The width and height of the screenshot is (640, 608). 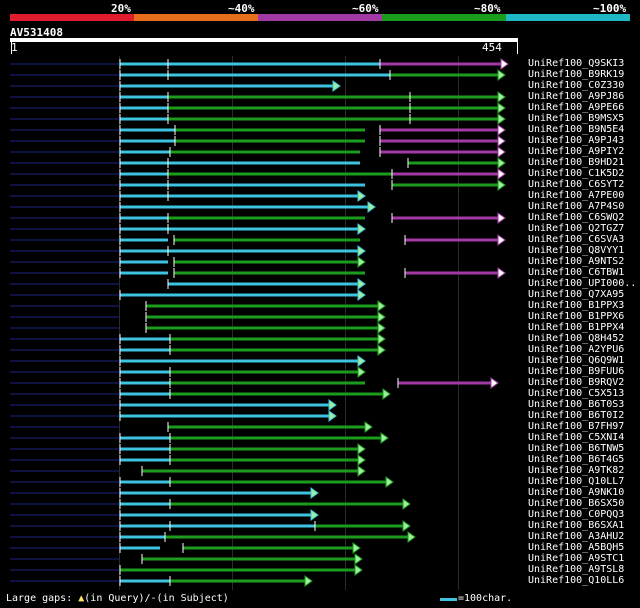 What do you see at coordinates (576, 470) in the screenshot?
I see `hit-name-link: UniRef100_A9TK82` at bounding box center [576, 470].